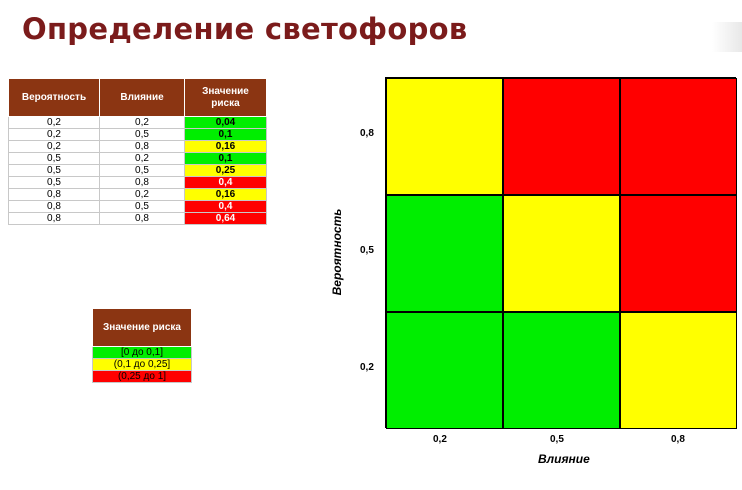  Describe the element at coordinates (245, 29) in the screenshot. I see `page-title: Определение светофоров` at that location.